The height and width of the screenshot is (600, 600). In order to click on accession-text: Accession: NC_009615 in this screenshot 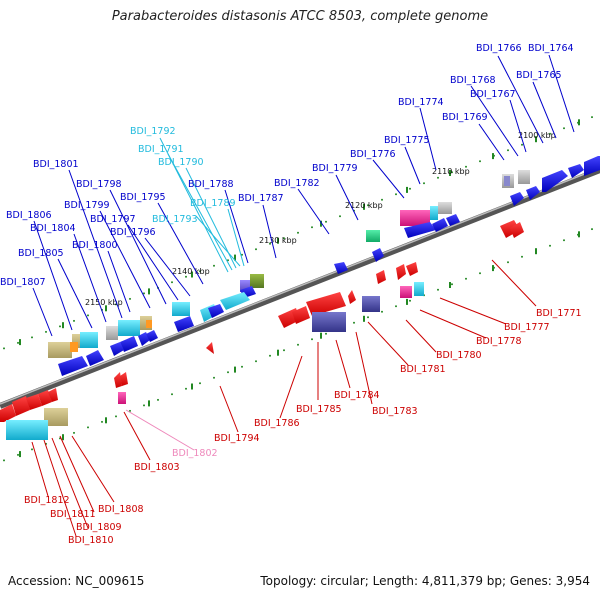, I will do `click(76, 581)`.